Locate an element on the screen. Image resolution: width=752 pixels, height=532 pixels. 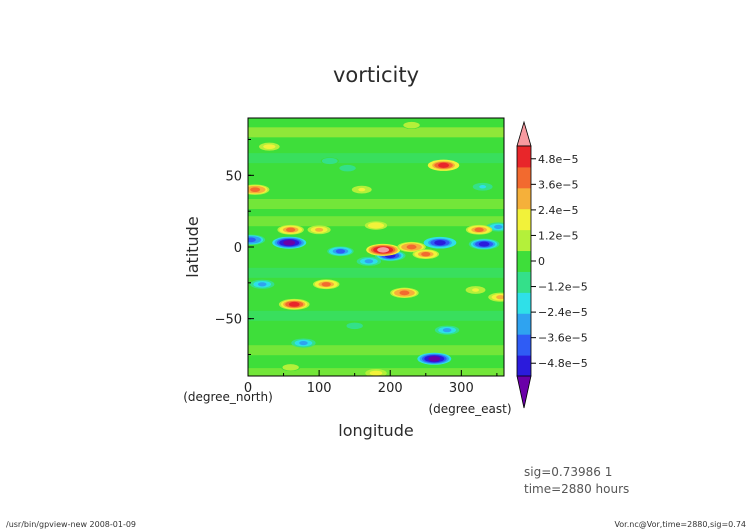
colorbar-tick-label: −2.4e−5 is located at coordinates (563, 312).